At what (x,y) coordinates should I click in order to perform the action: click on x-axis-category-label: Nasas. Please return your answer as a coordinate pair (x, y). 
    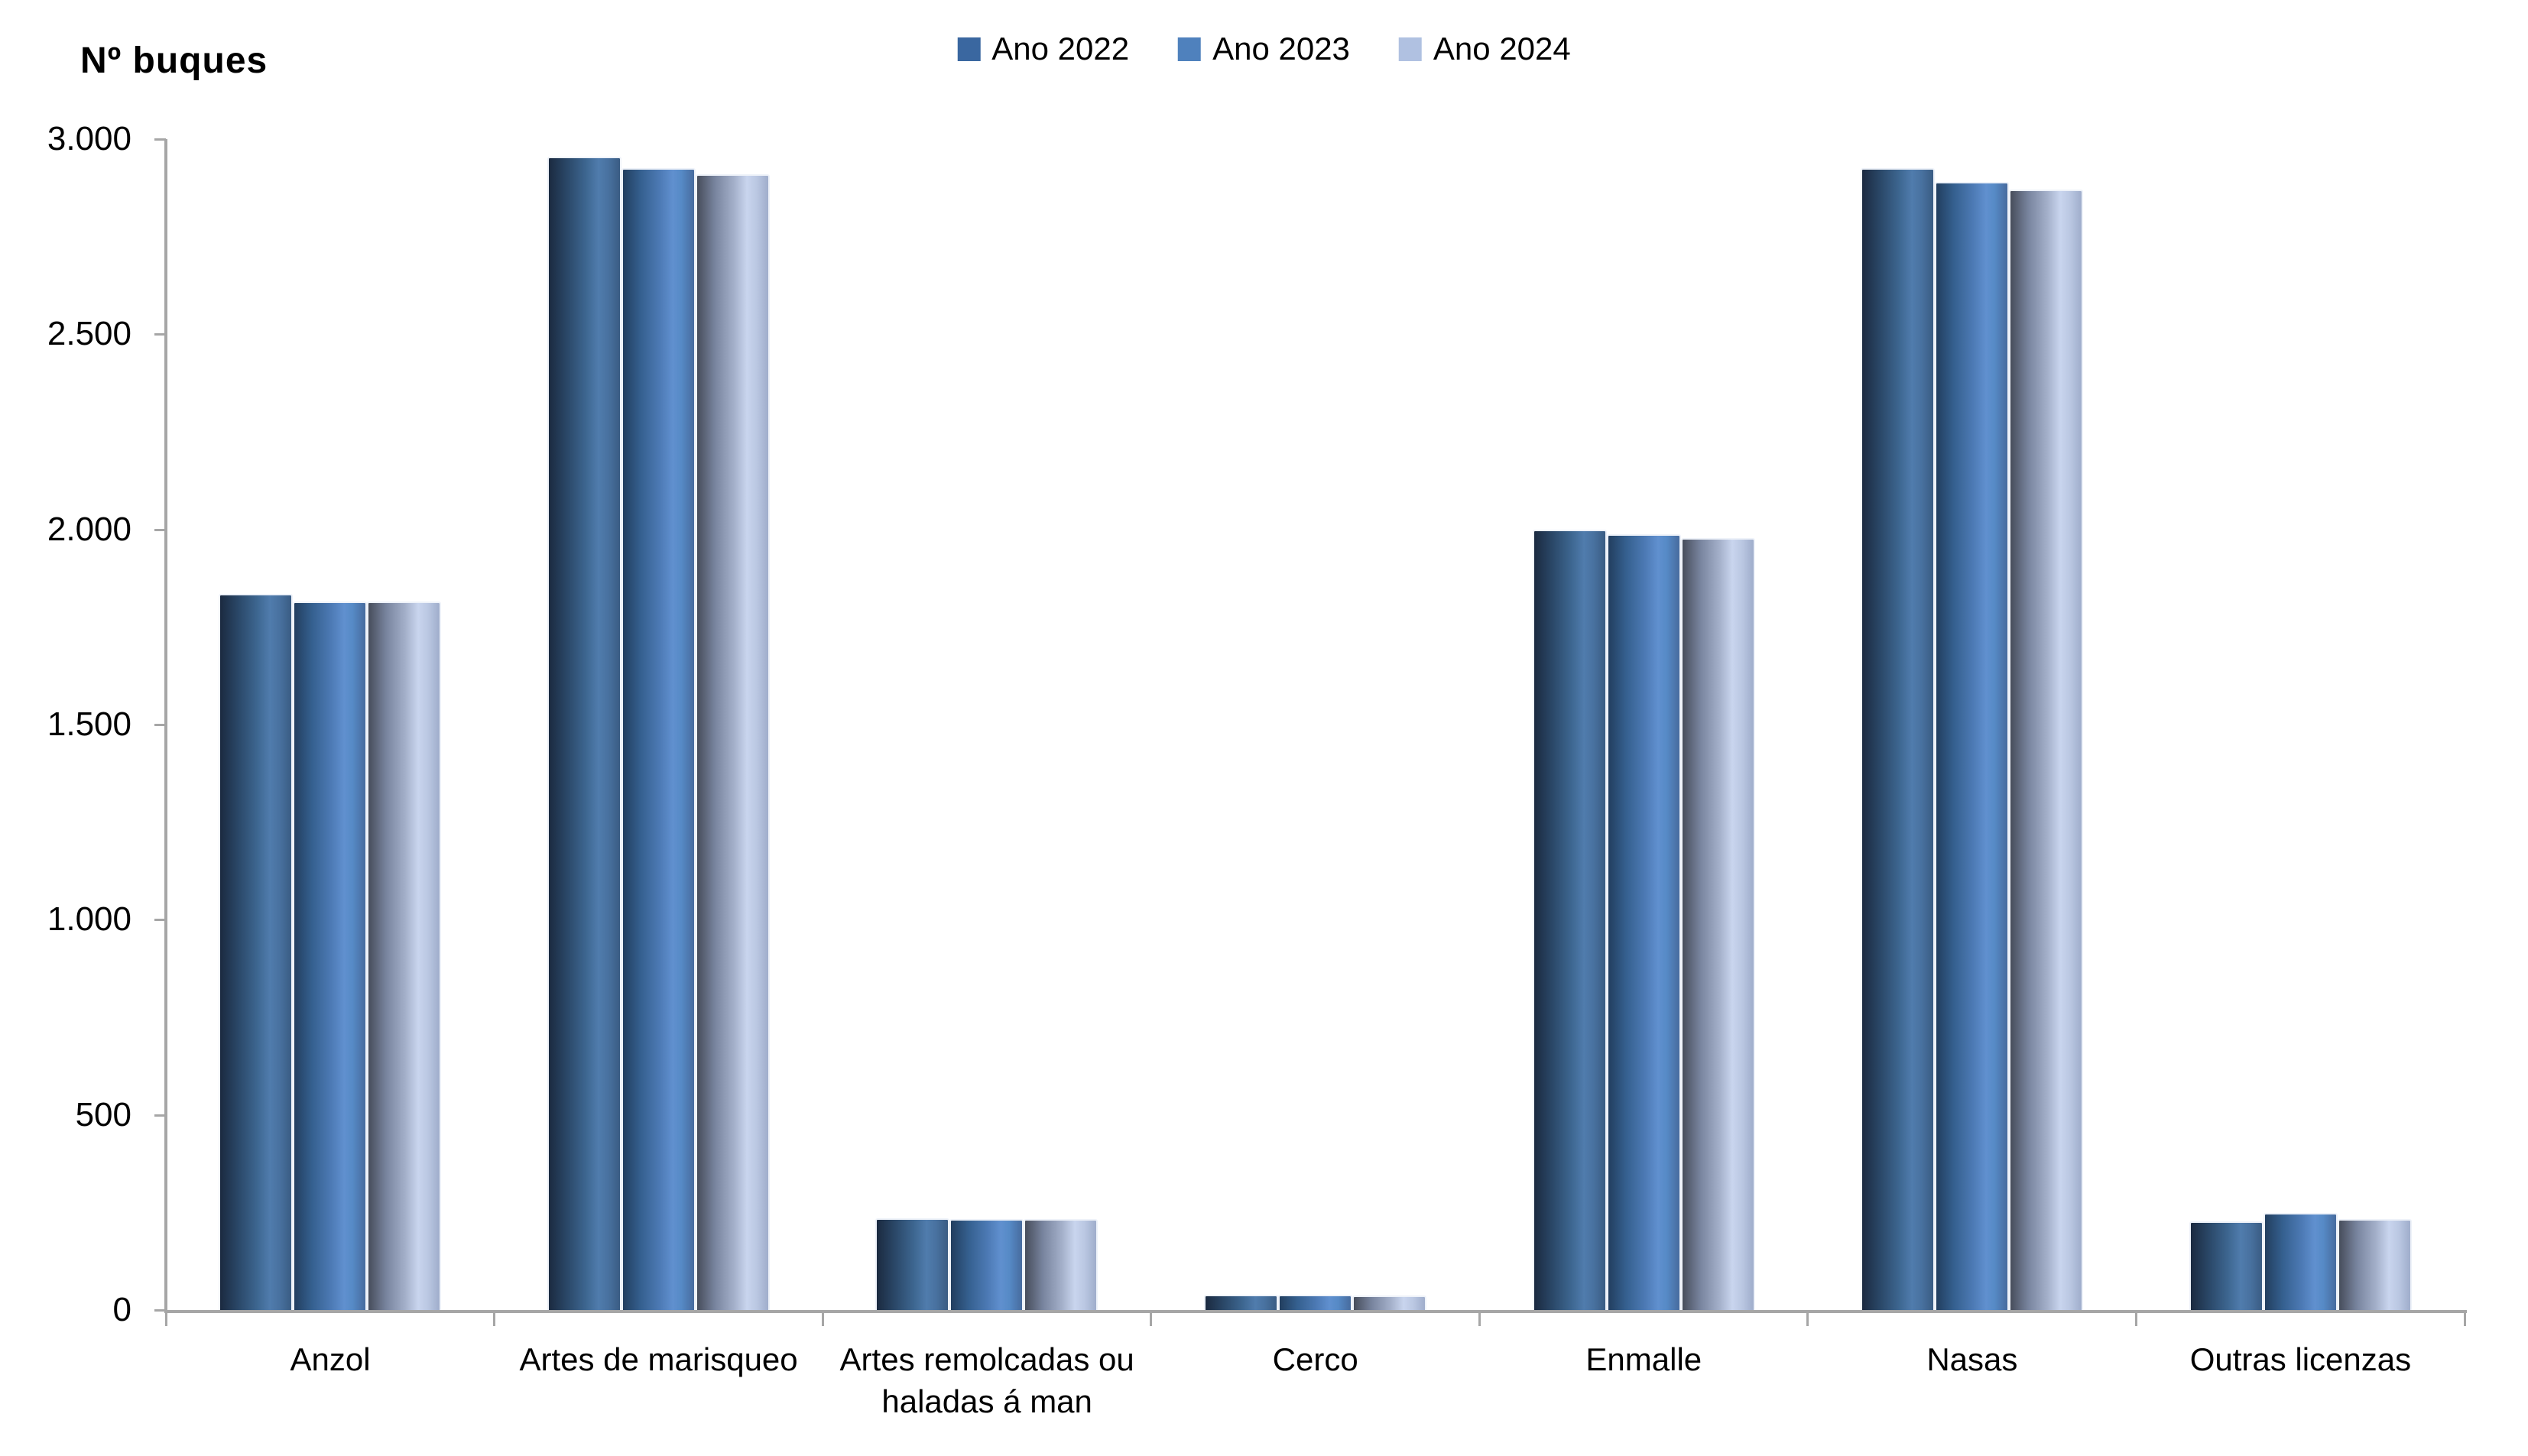
    Looking at the image, I should click on (1972, 1359).